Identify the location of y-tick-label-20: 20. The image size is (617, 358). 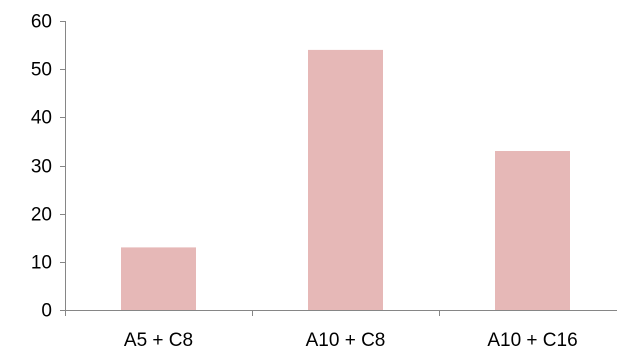
(41, 215).